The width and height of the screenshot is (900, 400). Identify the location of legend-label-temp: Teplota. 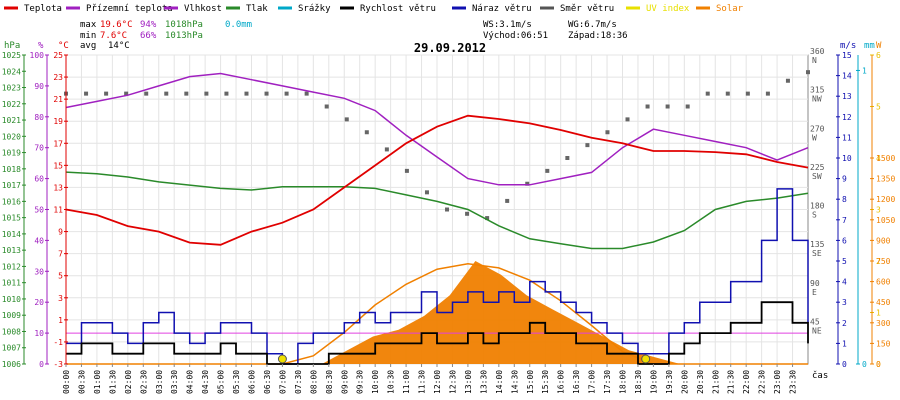
(43, 9).